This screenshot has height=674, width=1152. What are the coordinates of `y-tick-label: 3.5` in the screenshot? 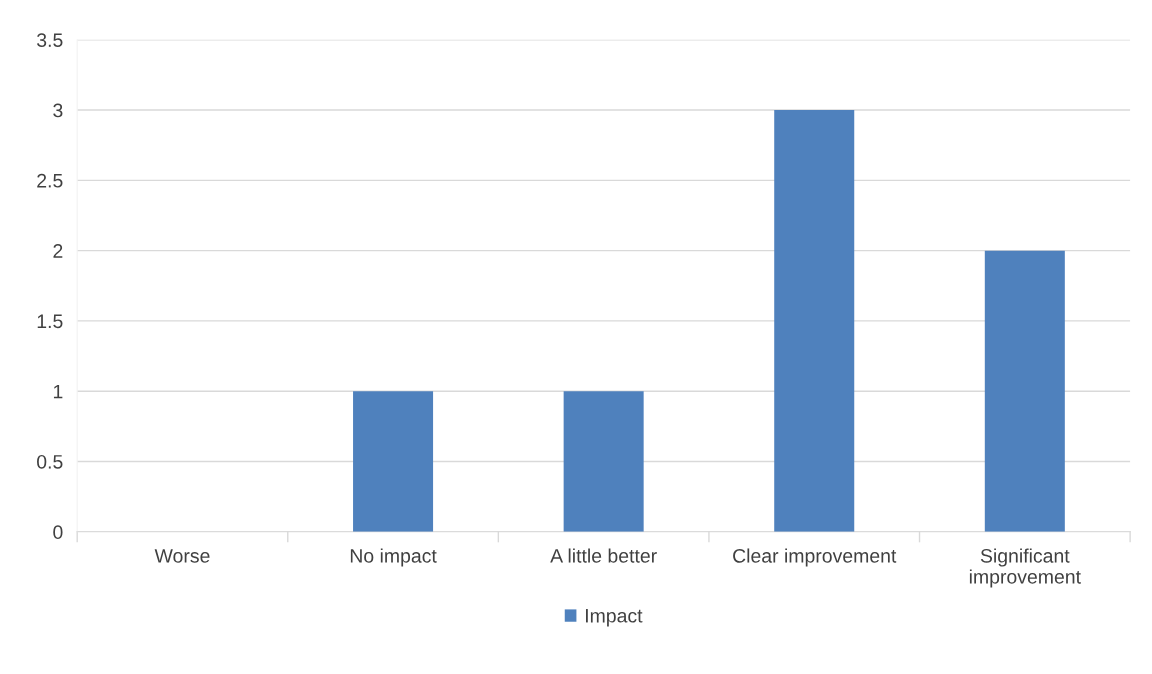 It's located at (50, 40).